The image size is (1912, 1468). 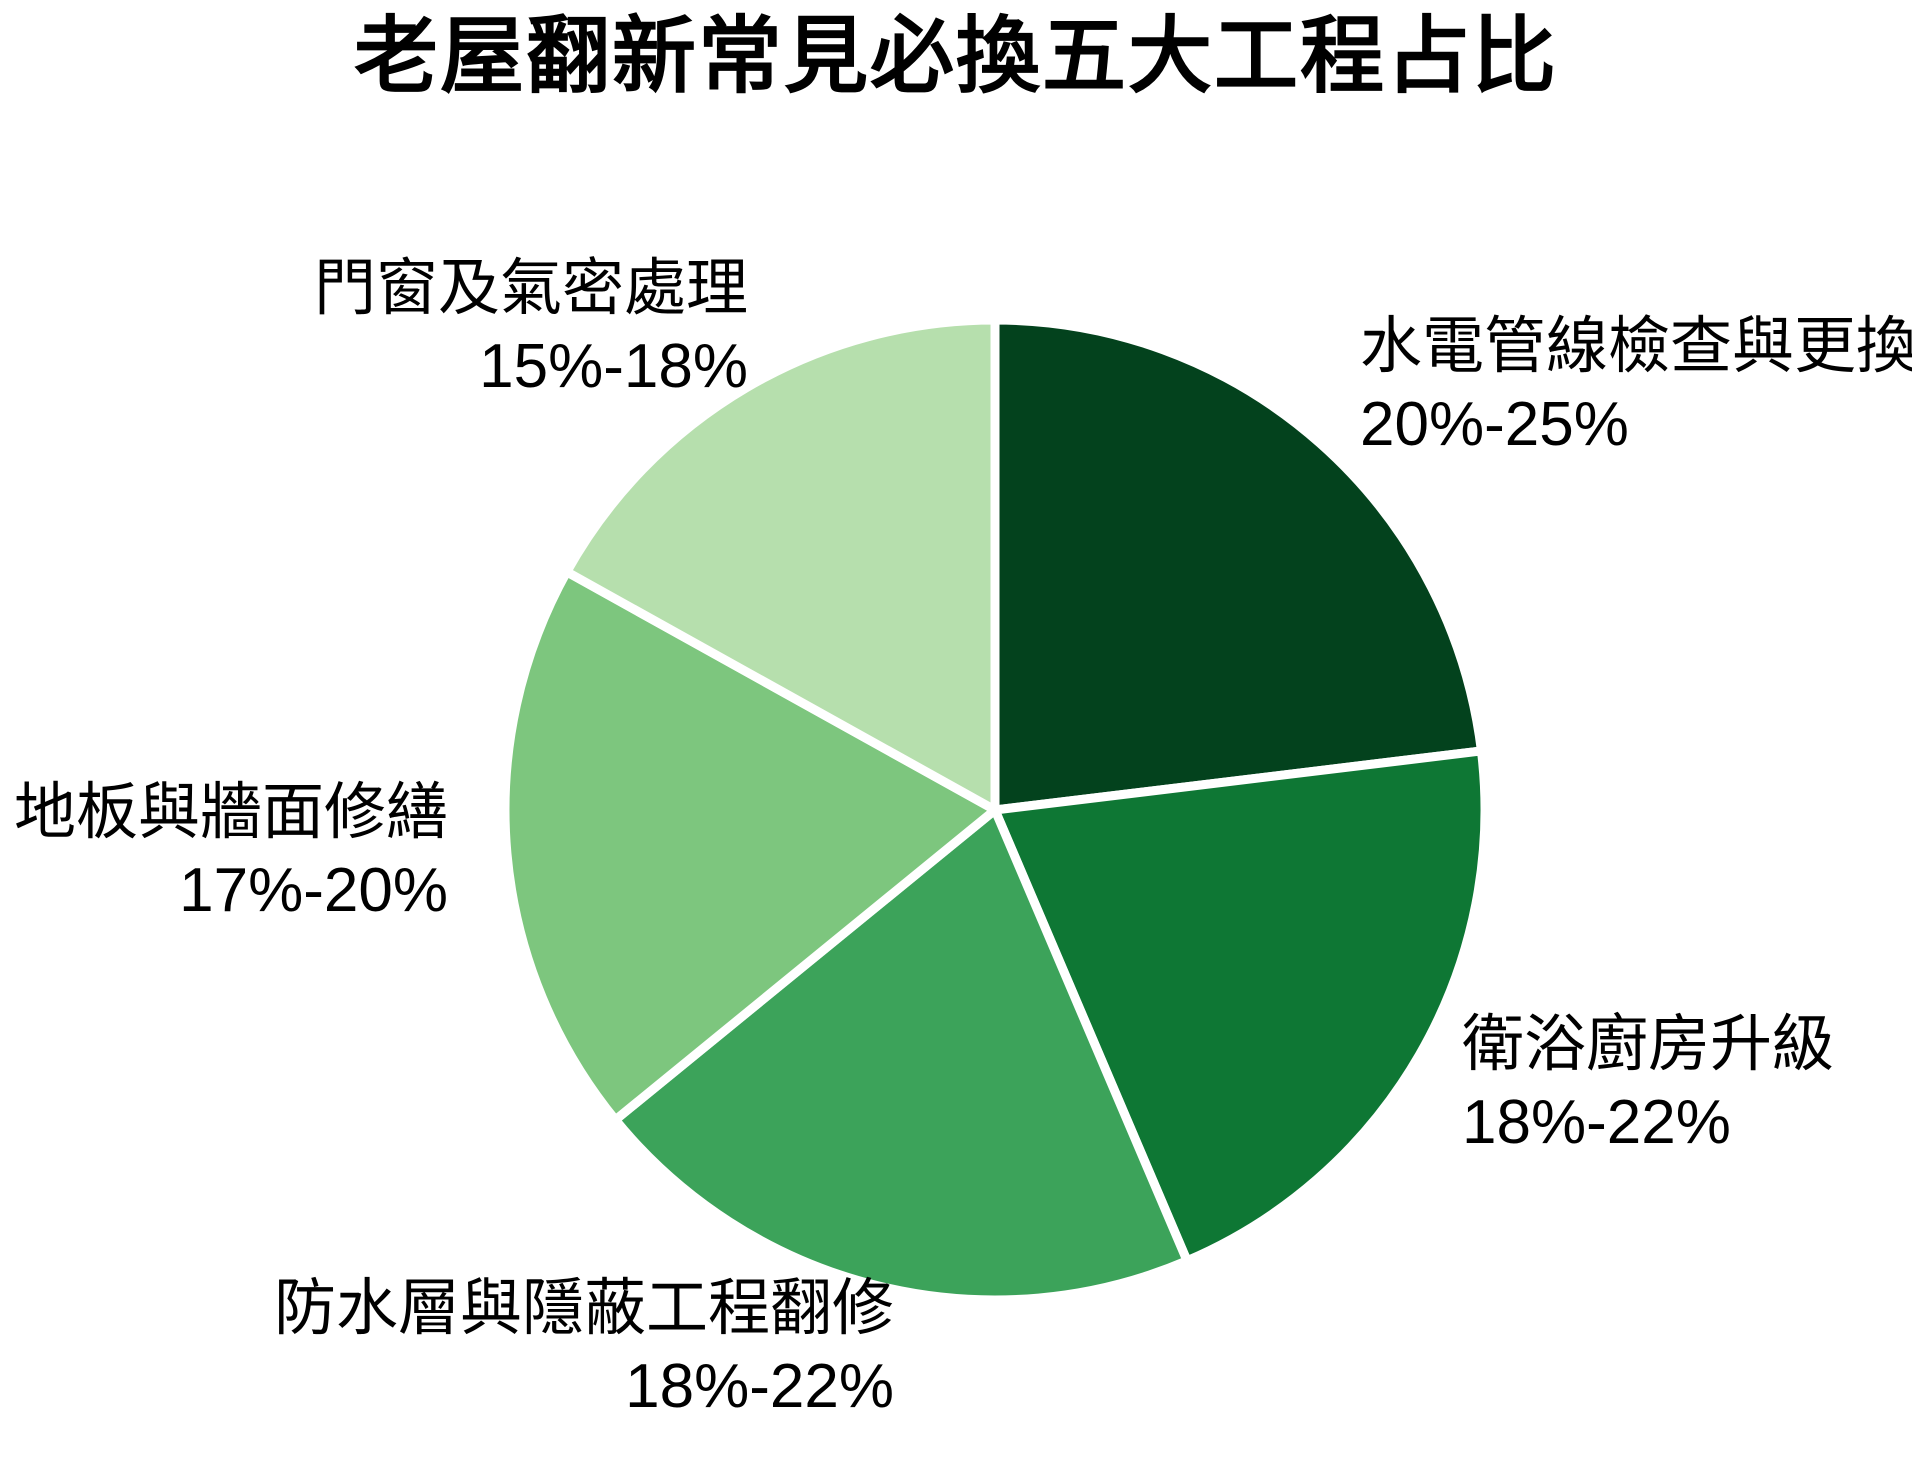 What do you see at coordinates (1494, 424) in the screenshot?
I see `label-plumbing-electrical-range: 20%-25%` at bounding box center [1494, 424].